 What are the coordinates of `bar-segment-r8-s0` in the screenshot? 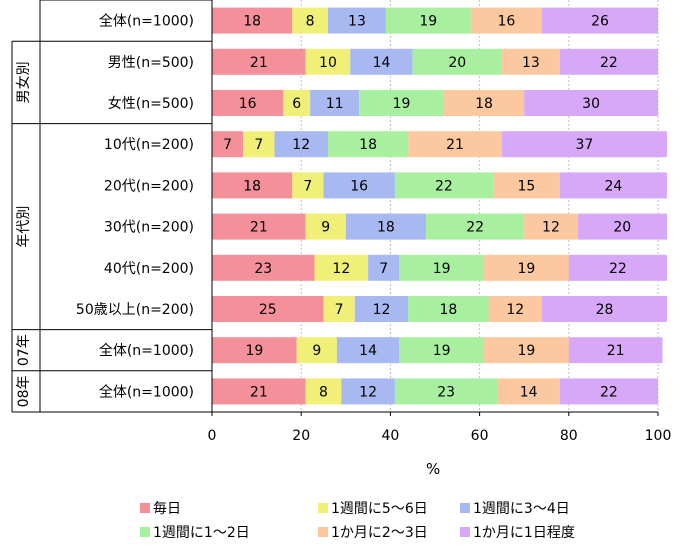 It's located at (254, 350).